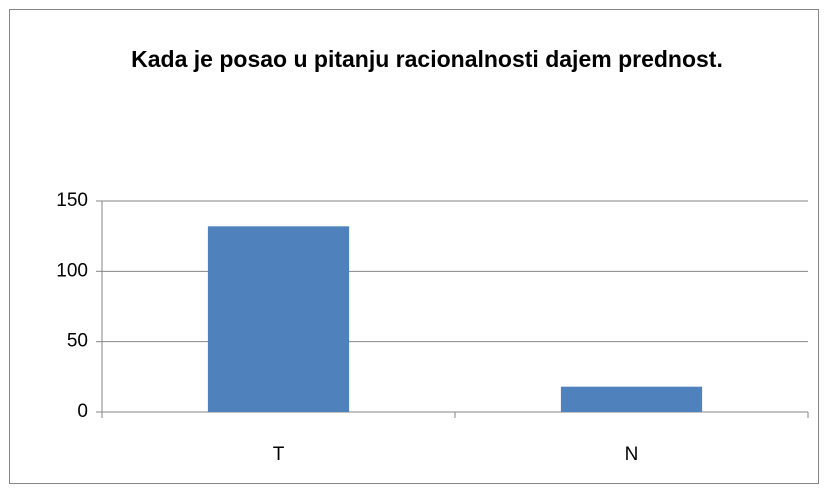 The image size is (827, 492). What do you see at coordinates (632, 454) in the screenshot?
I see `x-tick-label: N` at bounding box center [632, 454].